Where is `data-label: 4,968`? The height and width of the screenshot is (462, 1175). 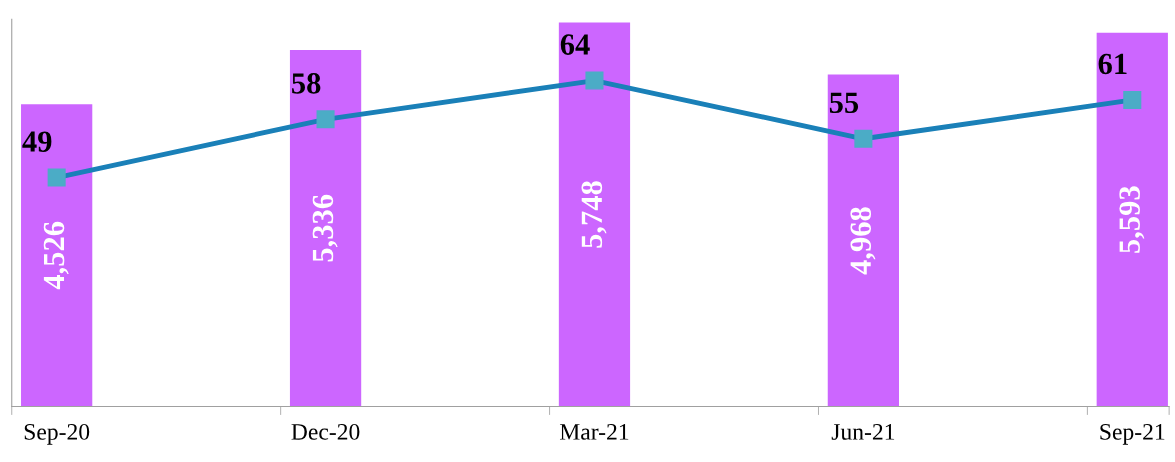
data-label: 4,968 is located at coordinates (863, 241).